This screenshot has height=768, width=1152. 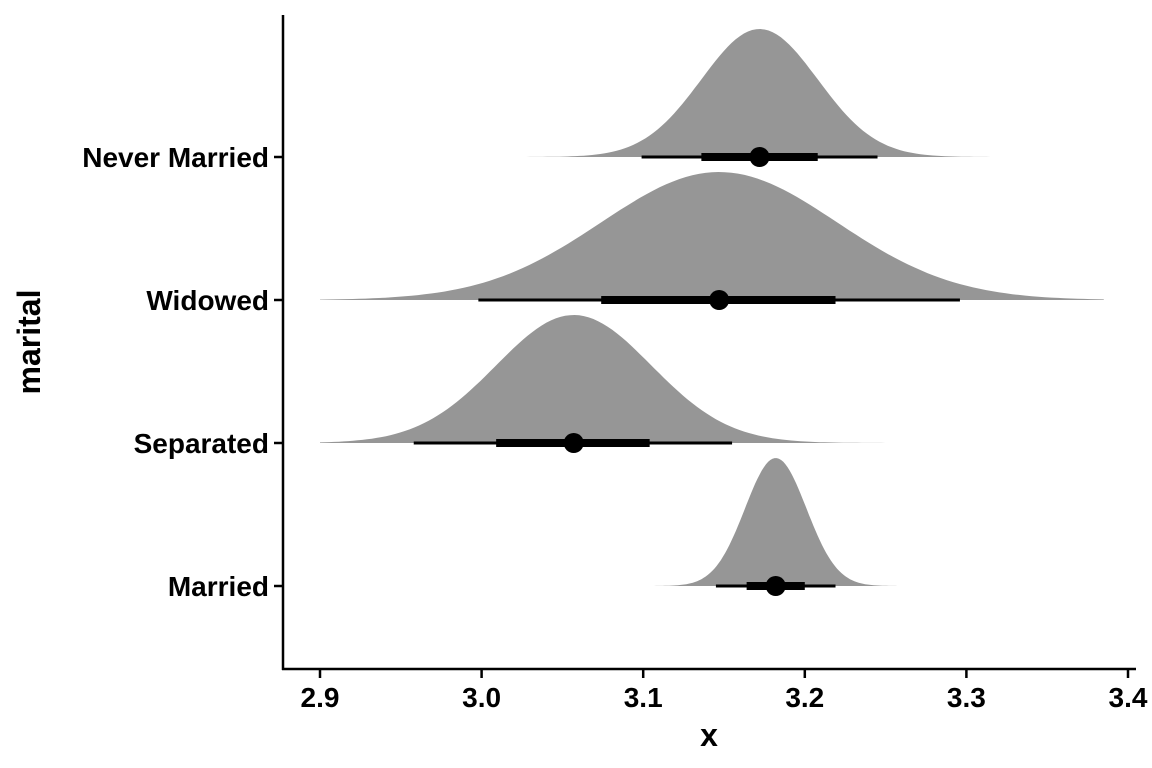 What do you see at coordinates (481, 697) in the screenshot?
I see `x-tick-label: 3.0` at bounding box center [481, 697].